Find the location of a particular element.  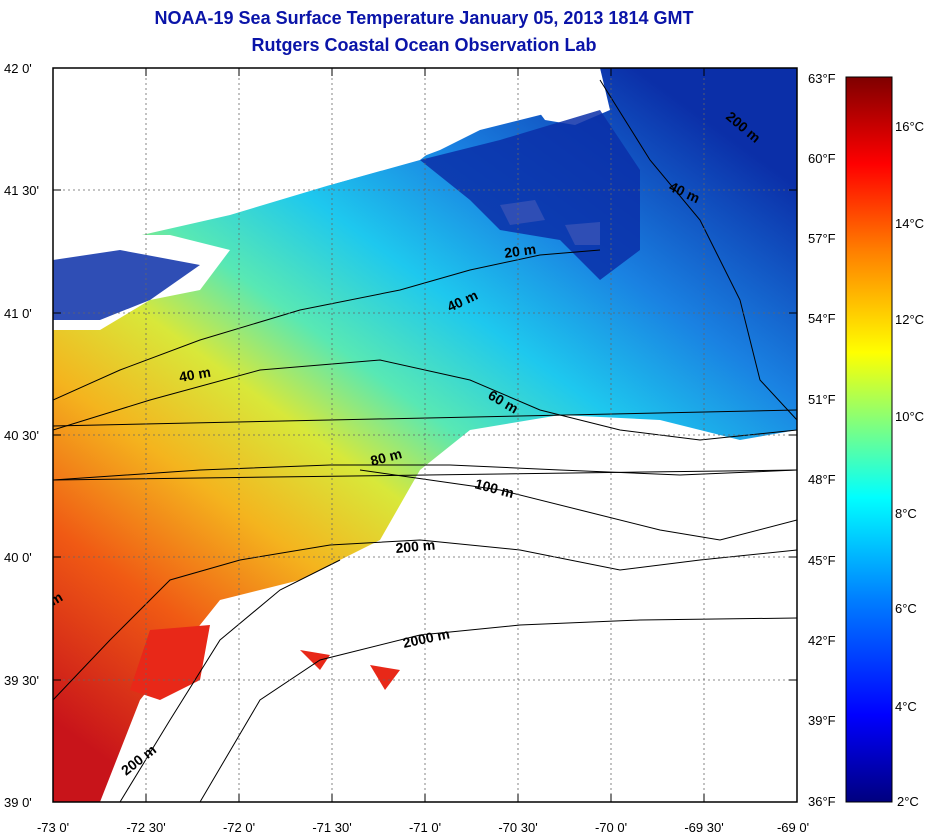

lon-label: -73 0' is located at coordinates (53, 827).